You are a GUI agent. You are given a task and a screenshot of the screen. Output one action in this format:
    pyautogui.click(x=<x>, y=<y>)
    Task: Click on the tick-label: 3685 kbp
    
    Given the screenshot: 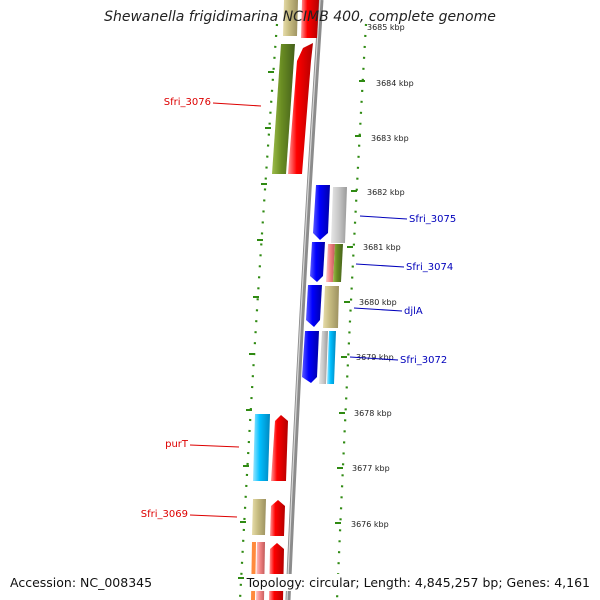 What is the action you would take?
    pyautogui.click(x=386, y=27)
    